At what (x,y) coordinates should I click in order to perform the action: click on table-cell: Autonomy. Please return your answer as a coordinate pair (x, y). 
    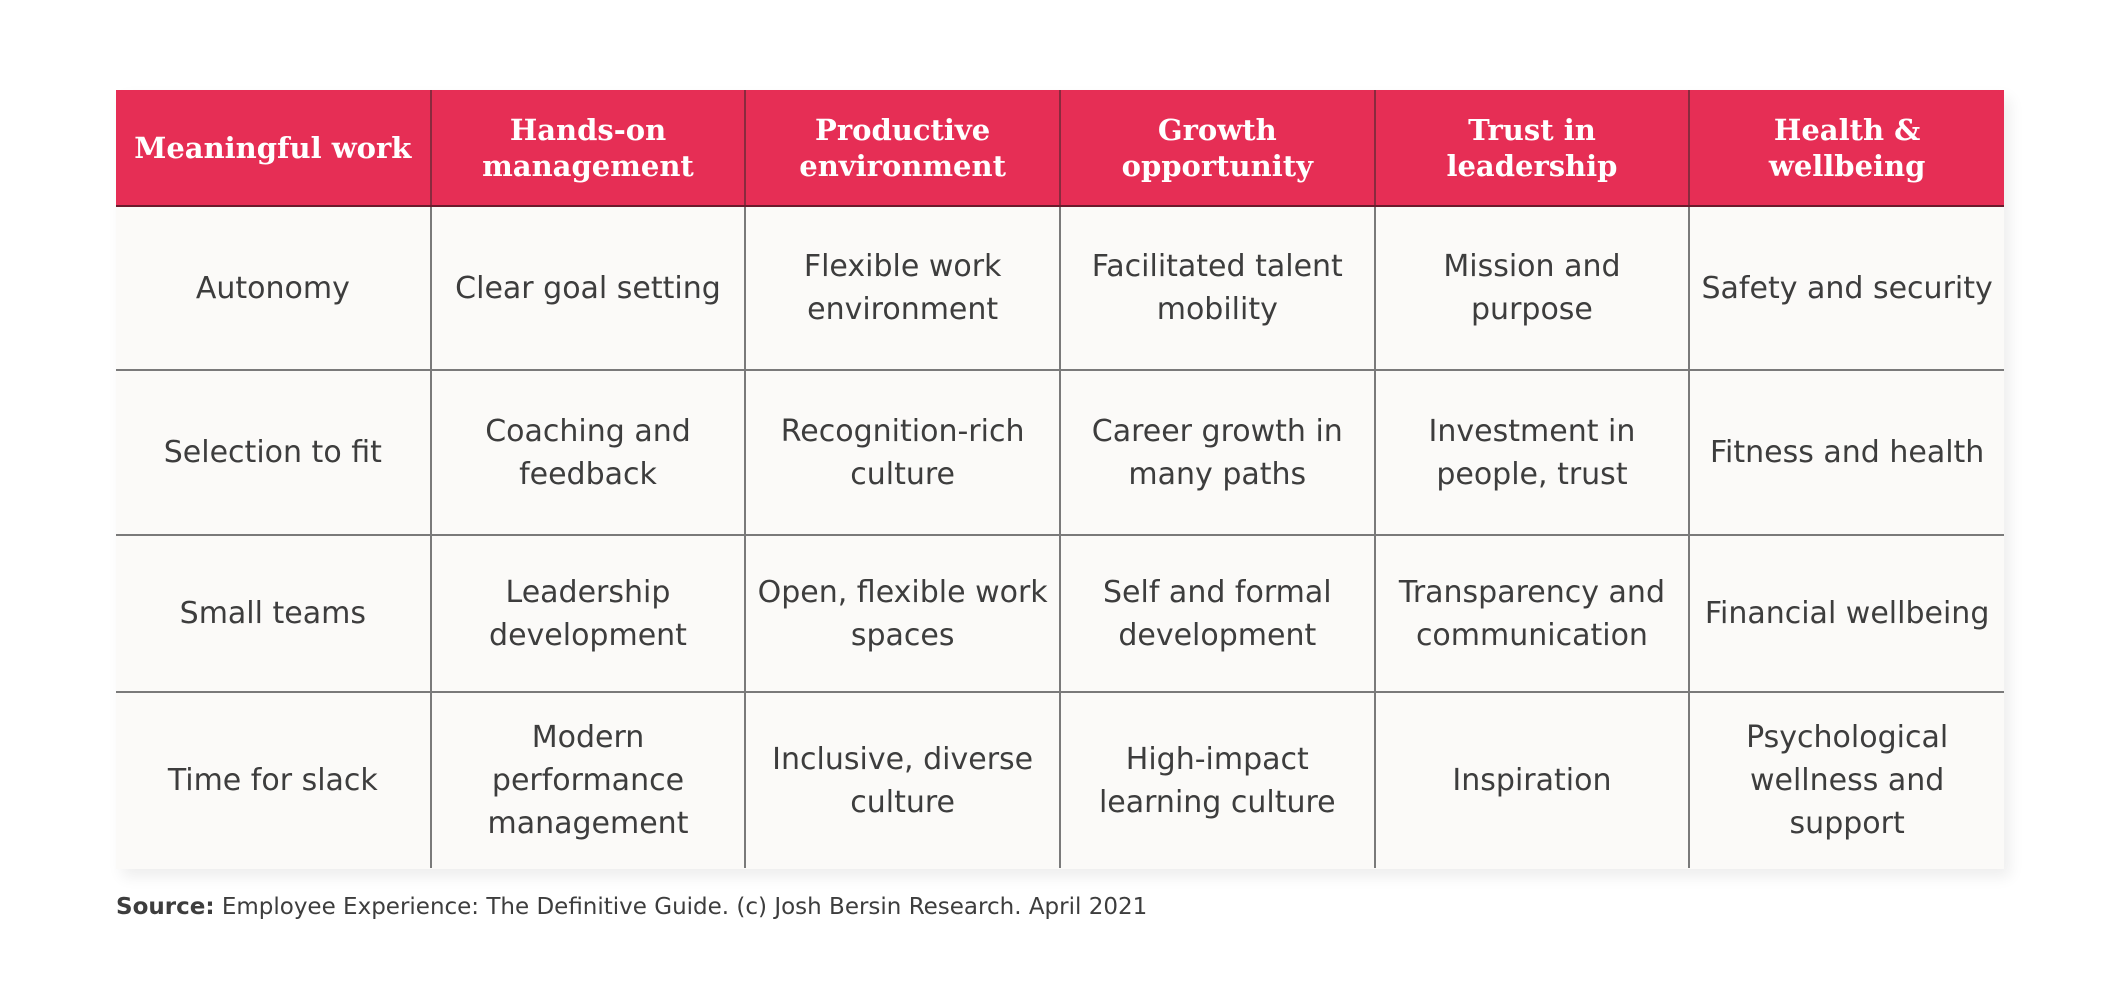
    Looking at the image, I should click on (273, 288).